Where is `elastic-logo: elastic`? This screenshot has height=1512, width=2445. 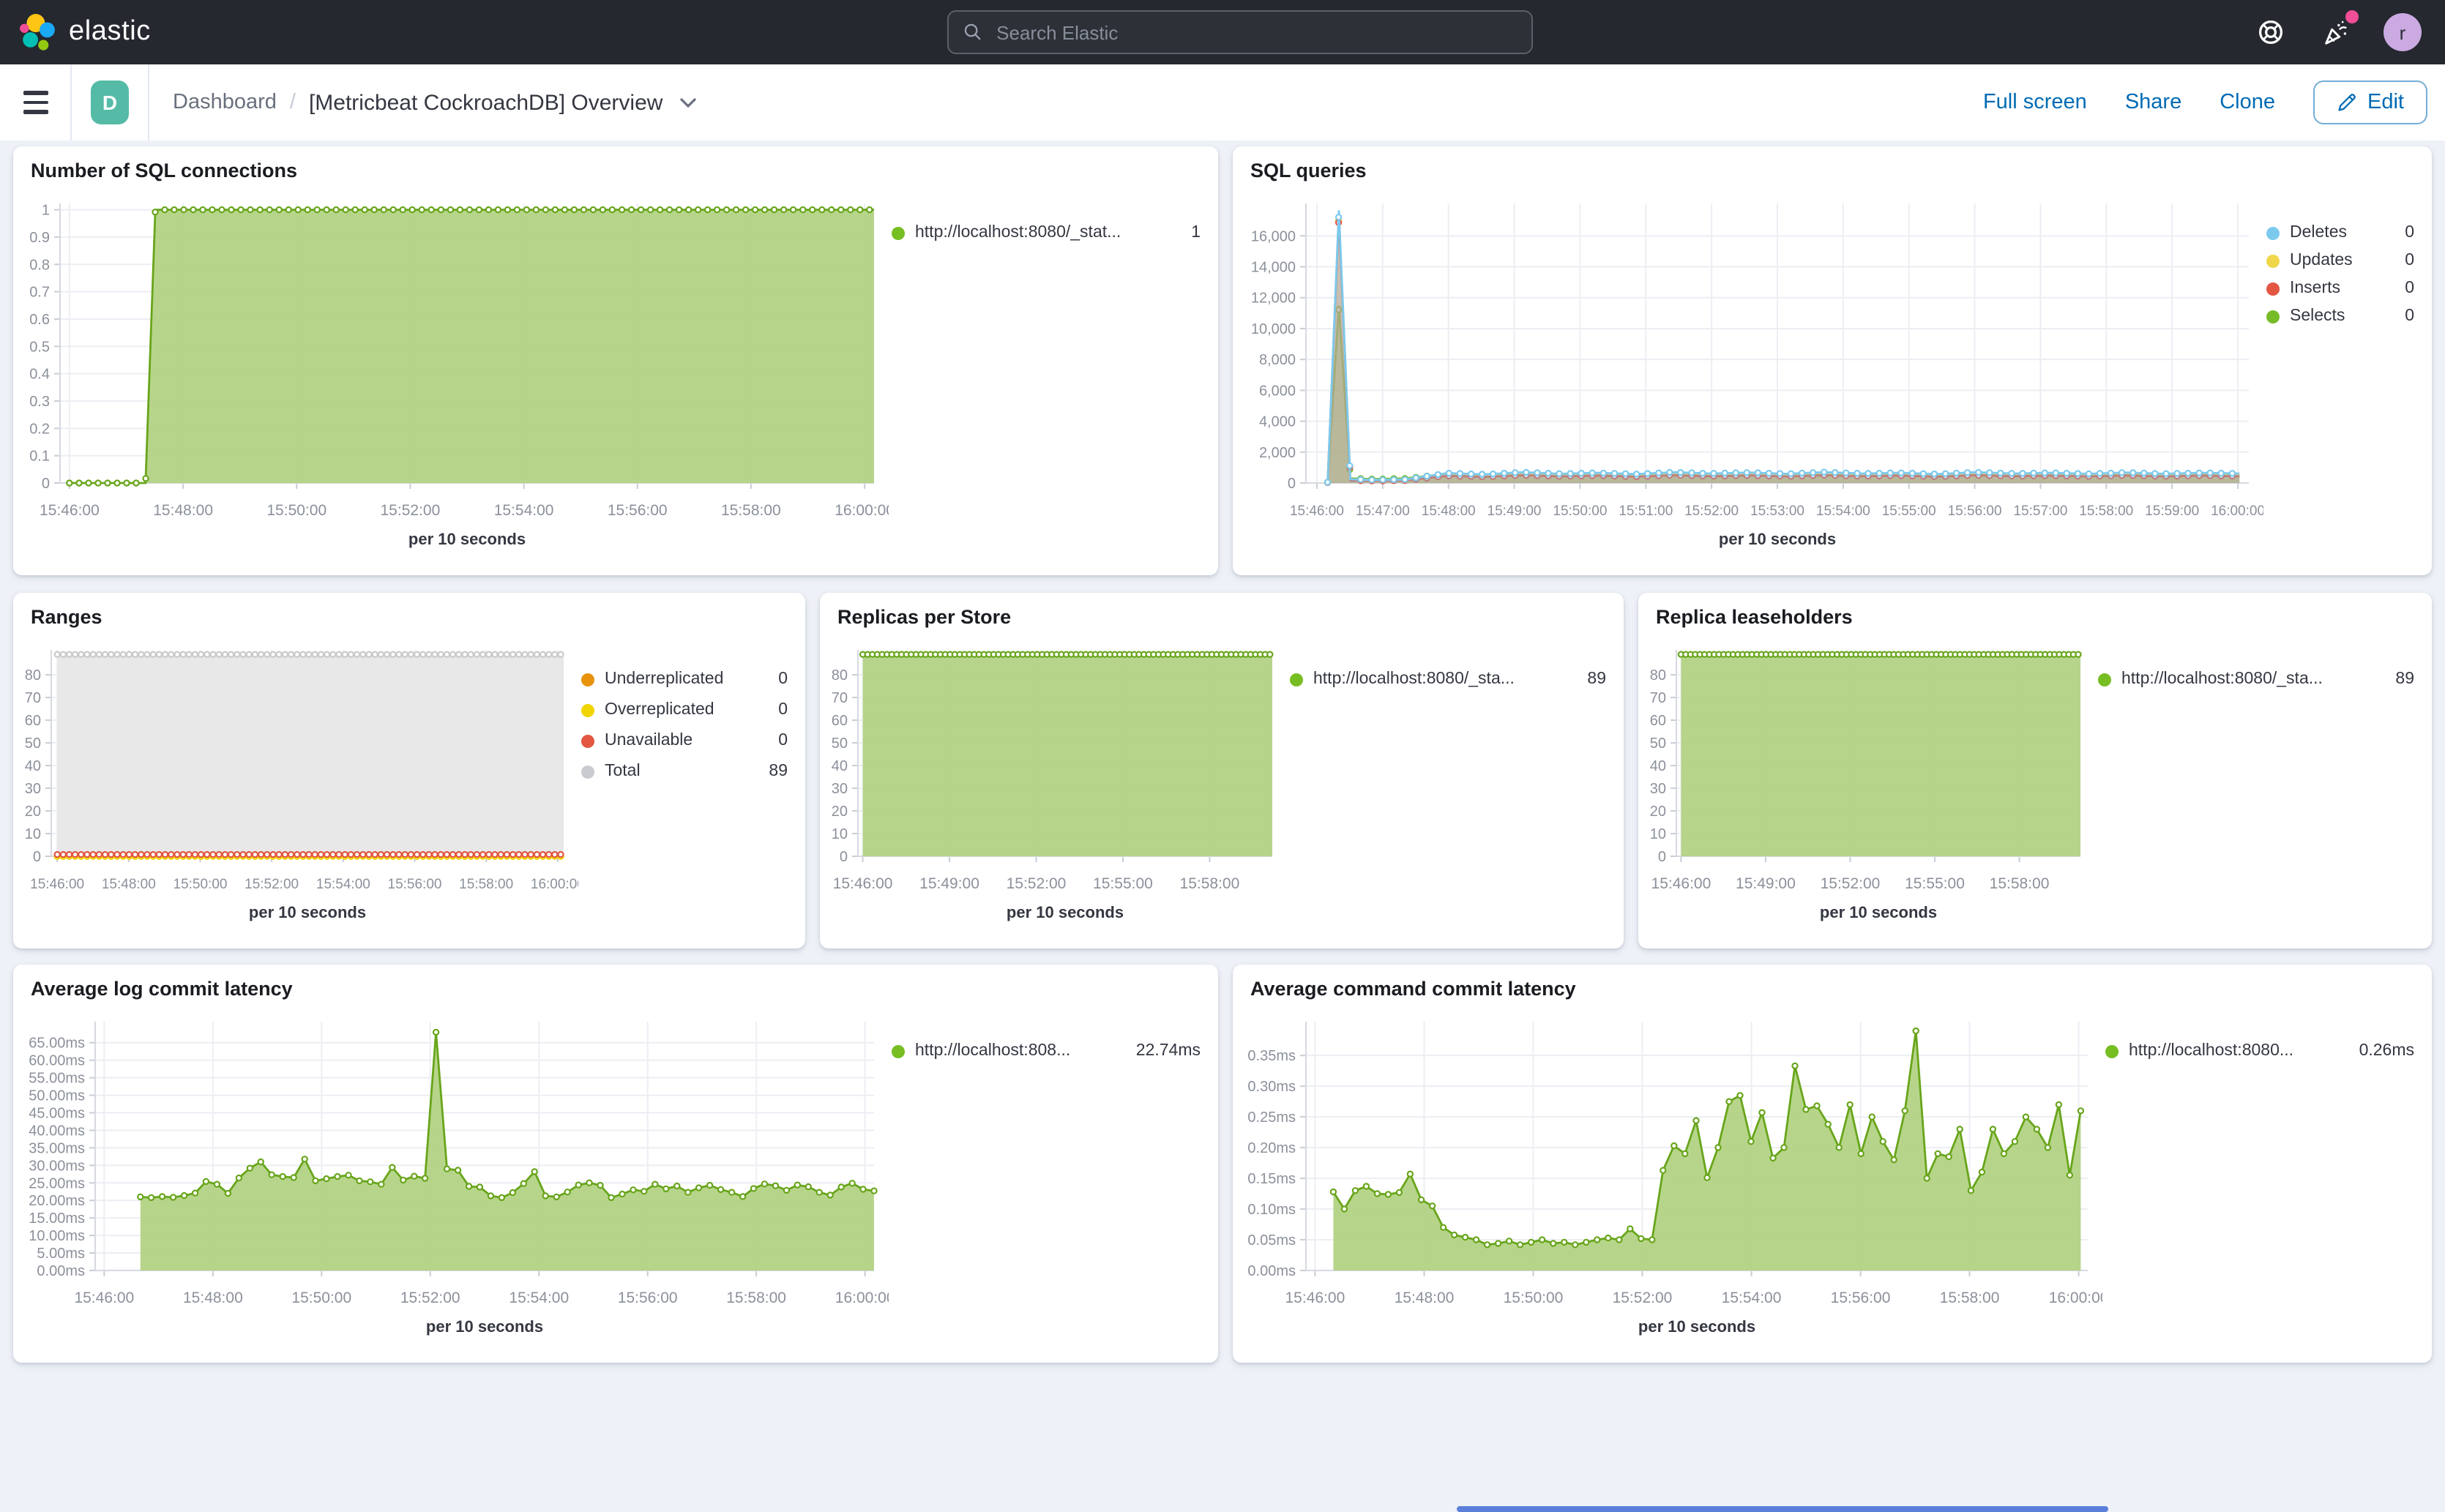
elastic-logo: elastic is located at coordinates (141, 32).